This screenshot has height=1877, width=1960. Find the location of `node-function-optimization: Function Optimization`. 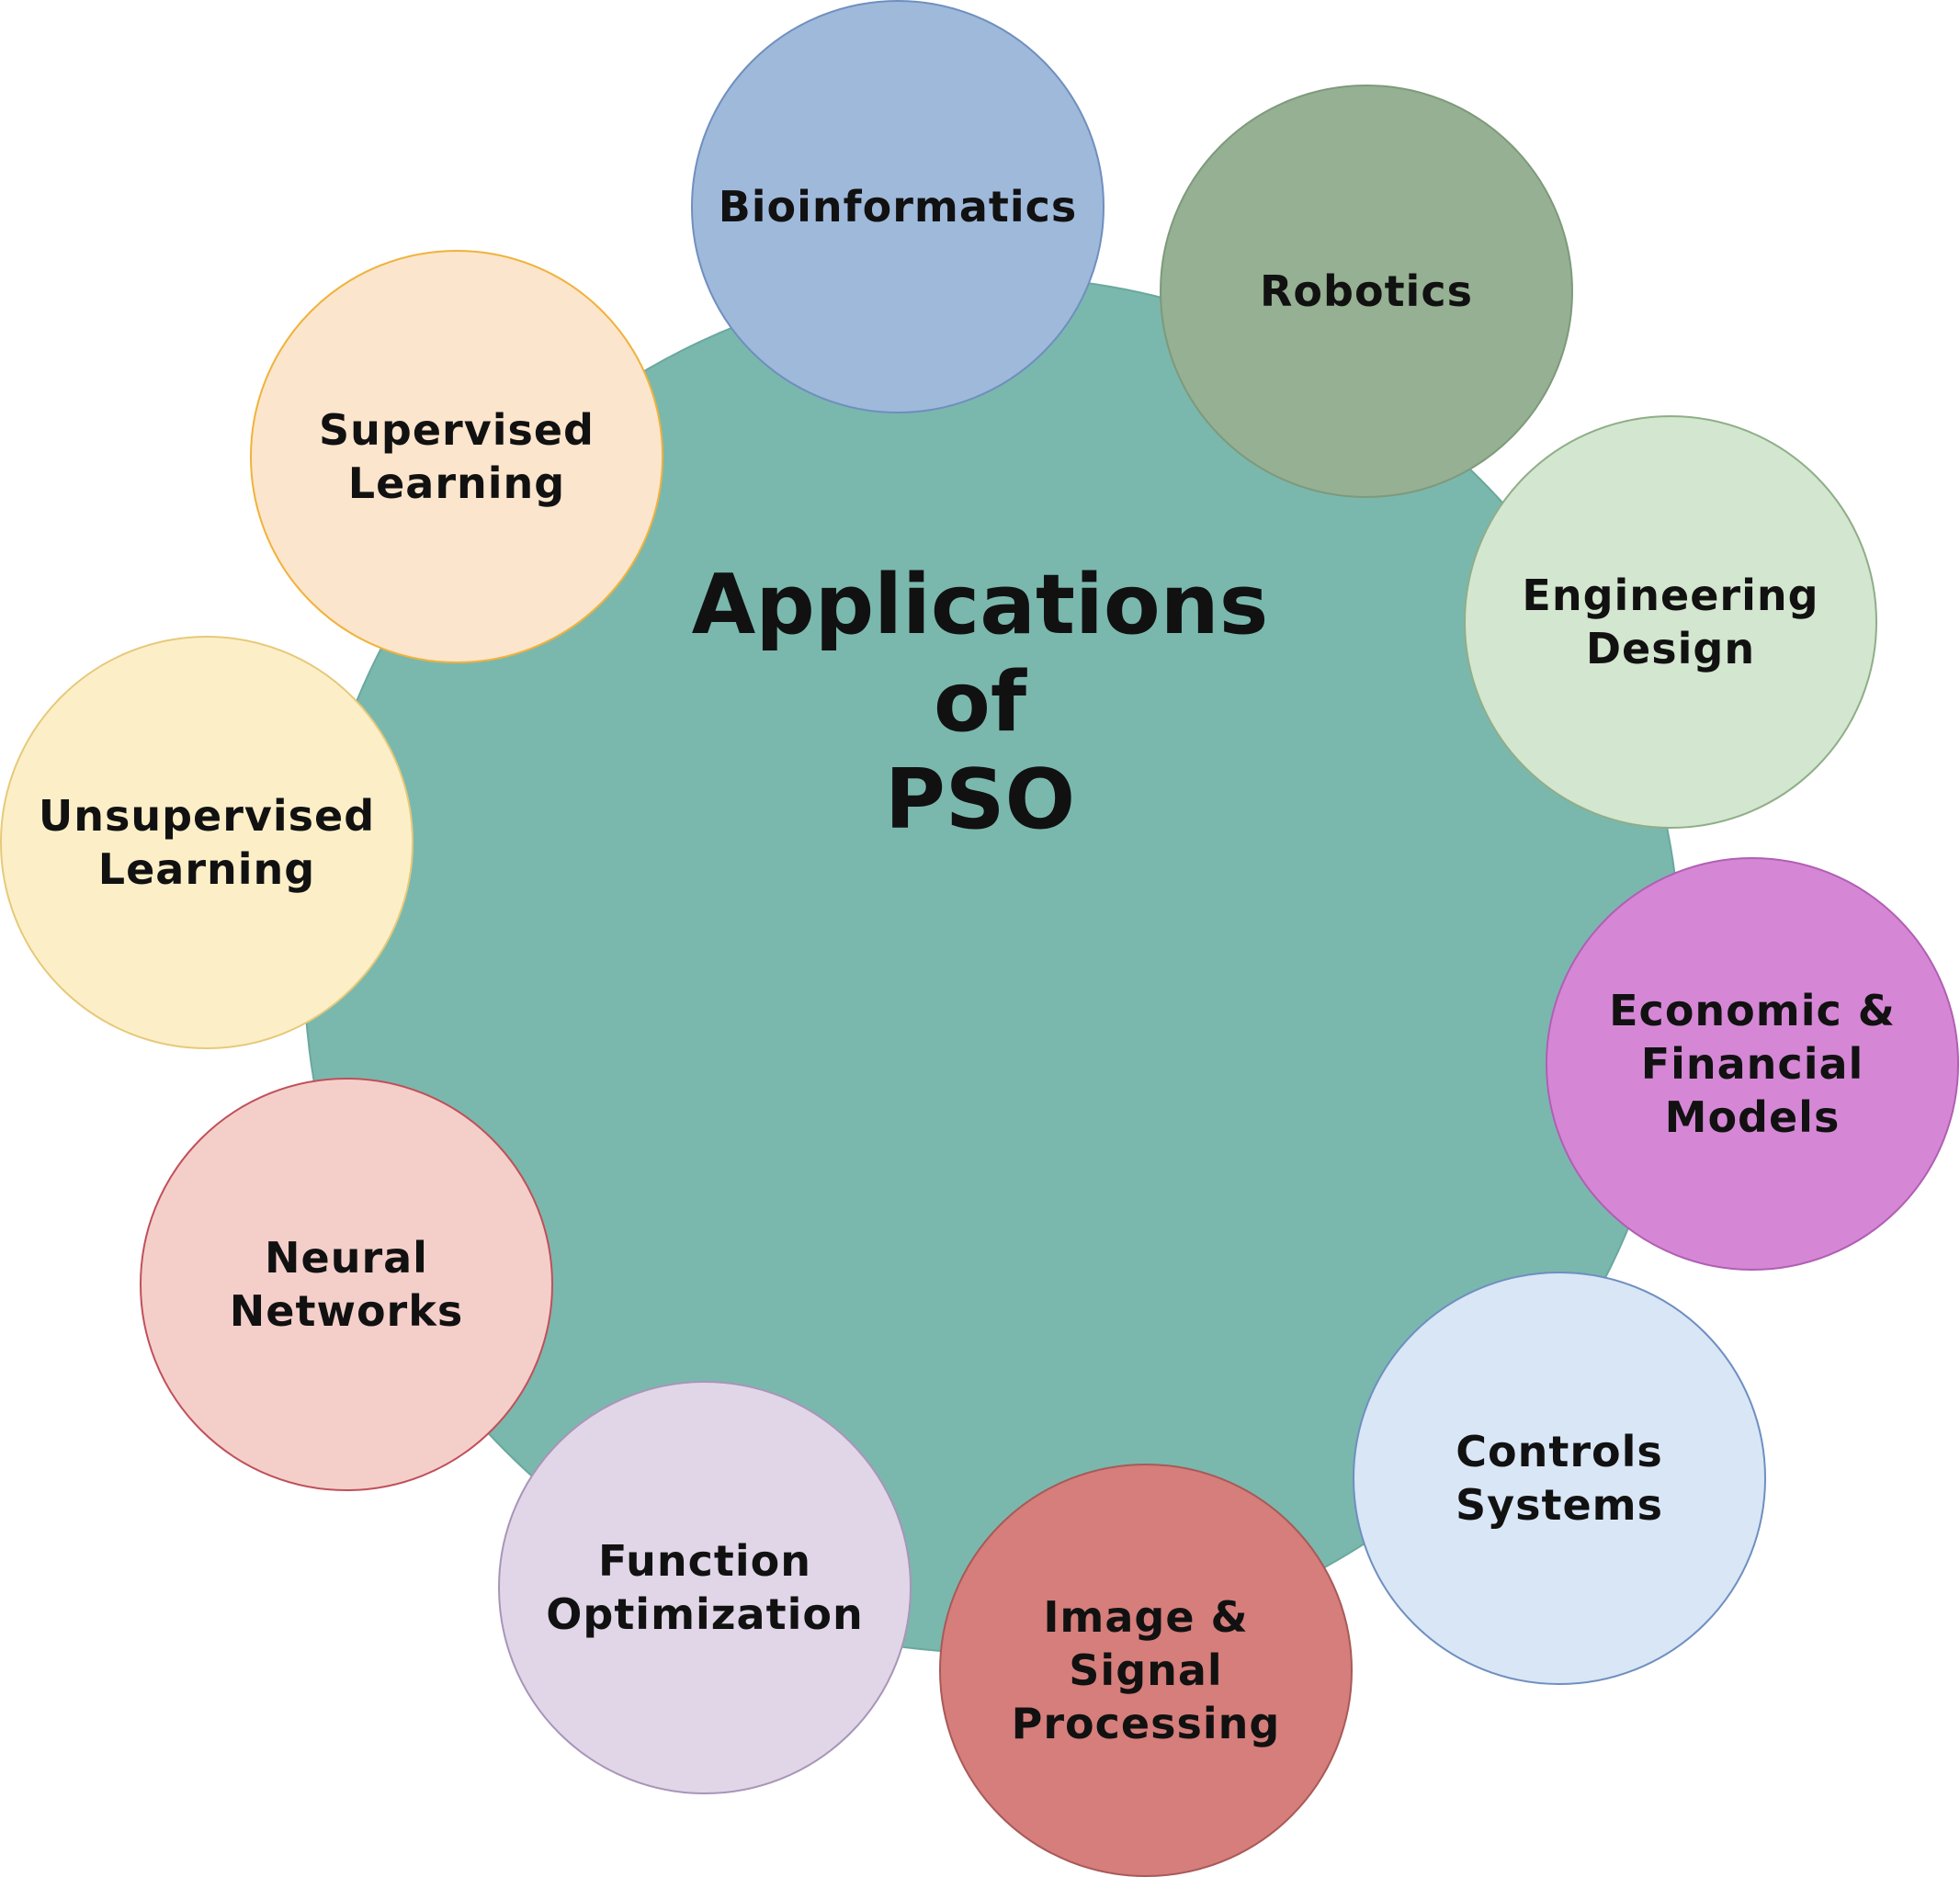

node-function-optimization: Function Optimization is located at coordinates (705, 1587).